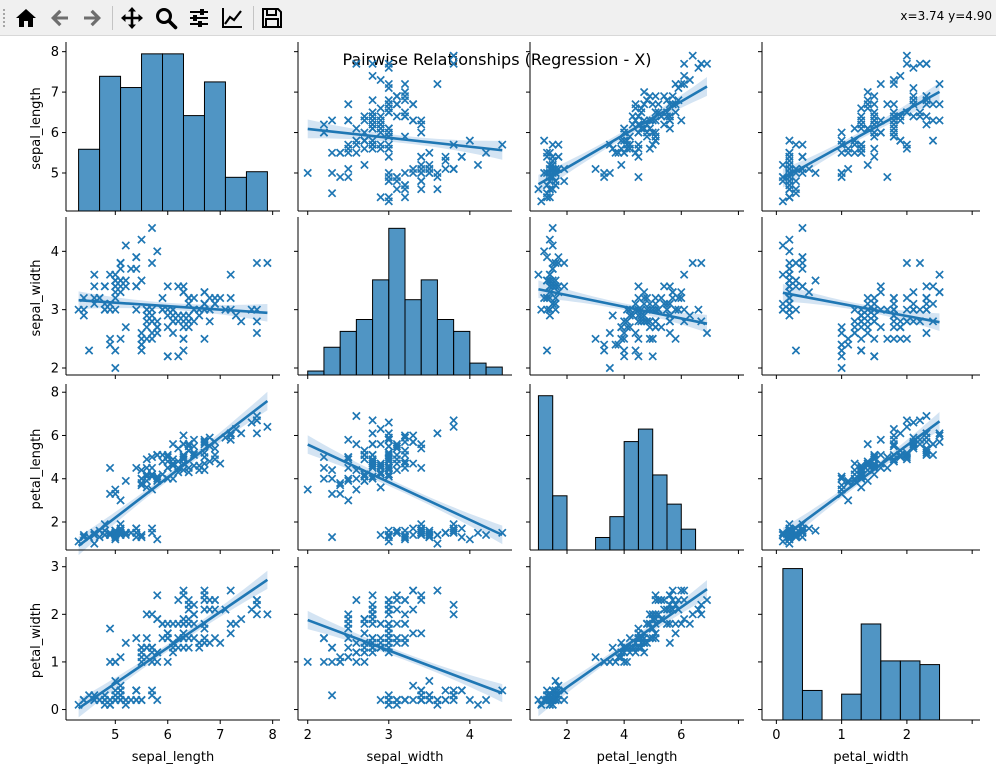 The width and height of the screenshot is (996, 767). What do you see at coordinates (60, 18) in the screenshot?
I see `back-icon` at bounding box center [60, 18].